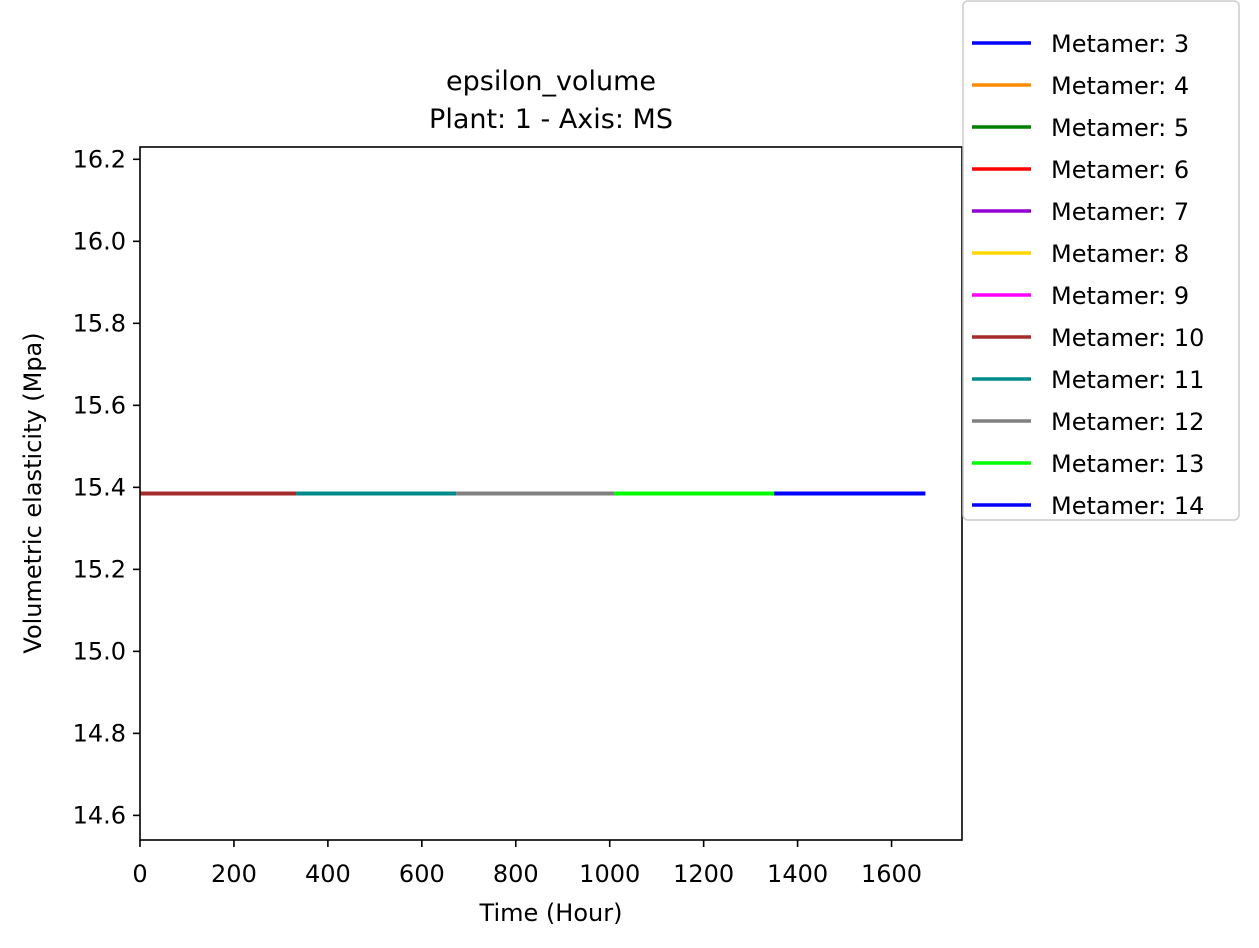 This screenshot has width=1259, height=948. I want to click on legend-item: Metamer: 12, so click(1088, 422).